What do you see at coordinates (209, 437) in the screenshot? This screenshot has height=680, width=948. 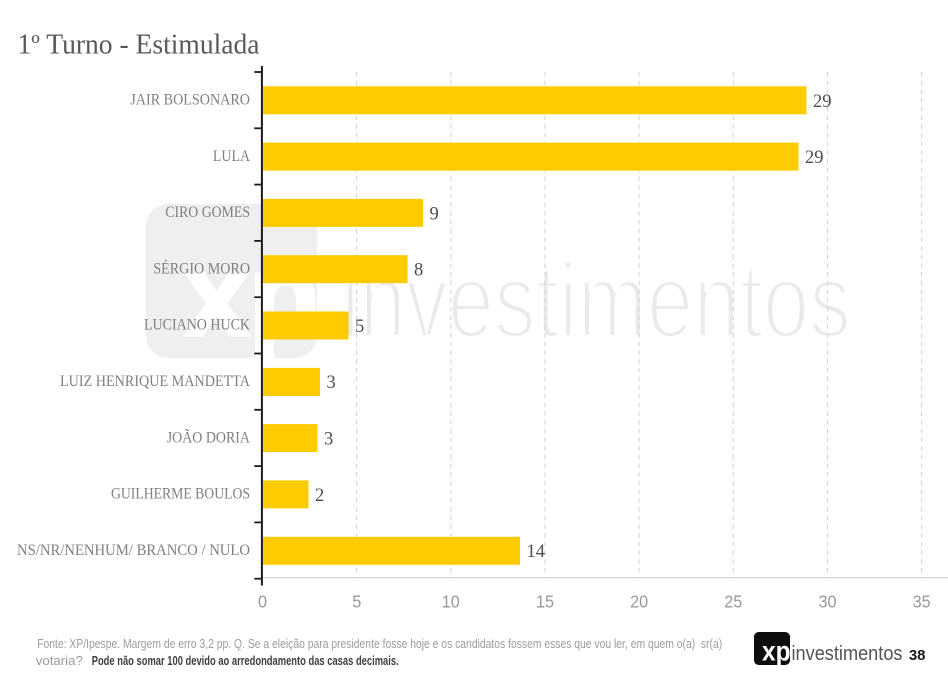 I see `svg-text: JOÃO DORIA` at bounding box center [209, 437].